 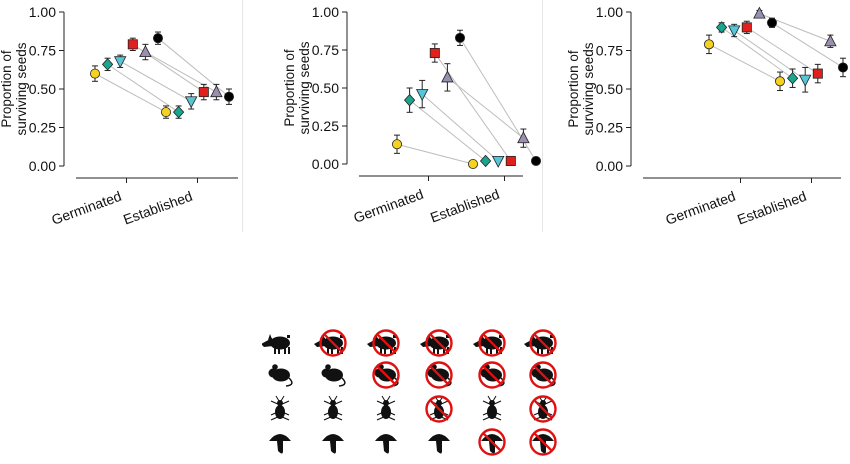 I want to click on x-tick-label: Germinated, so click(x=388, y=206).